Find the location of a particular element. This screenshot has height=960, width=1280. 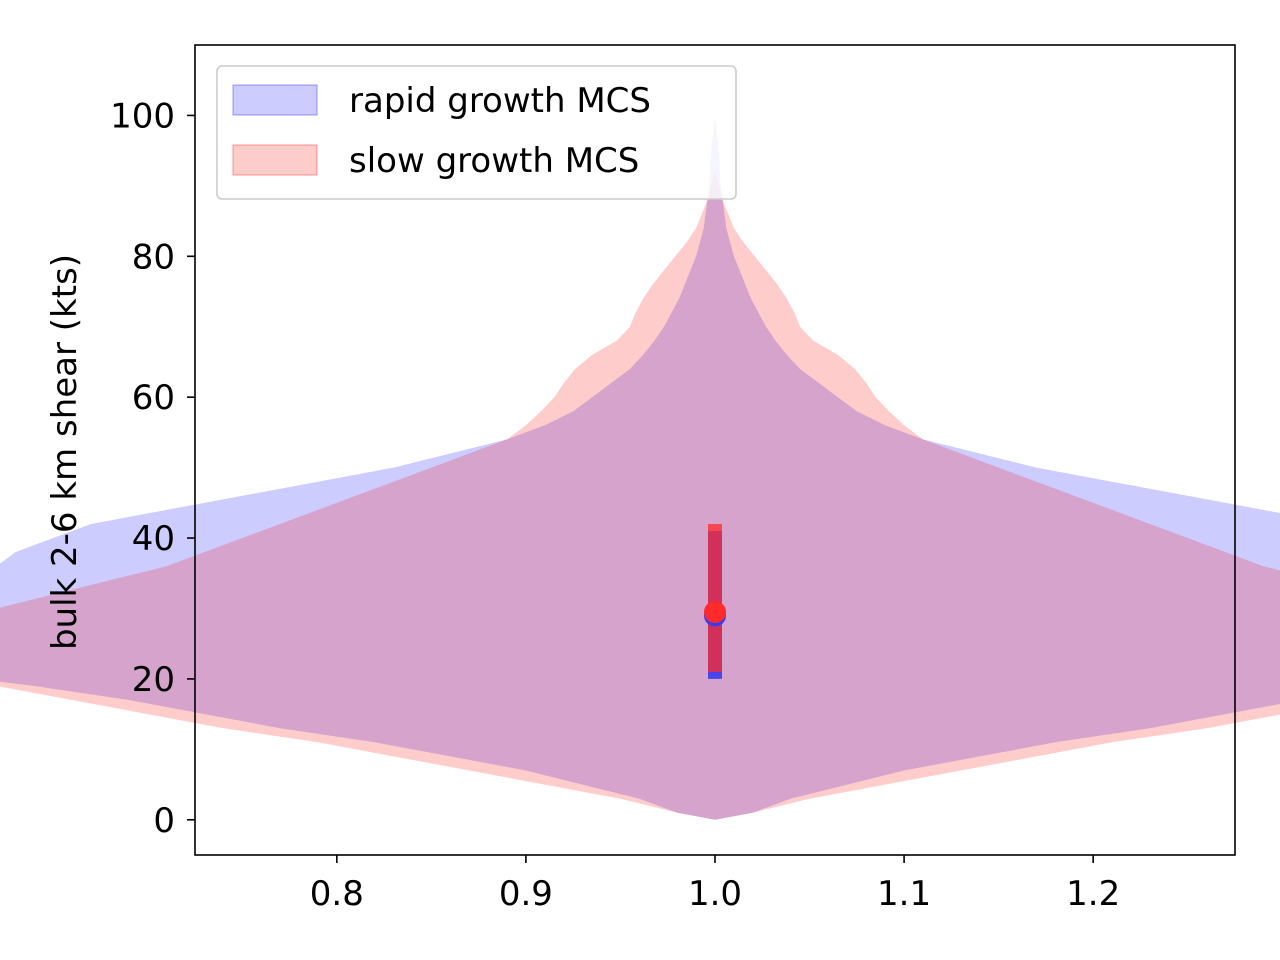

x-tick-label: 1.1 is located at coordinates (904, 894).